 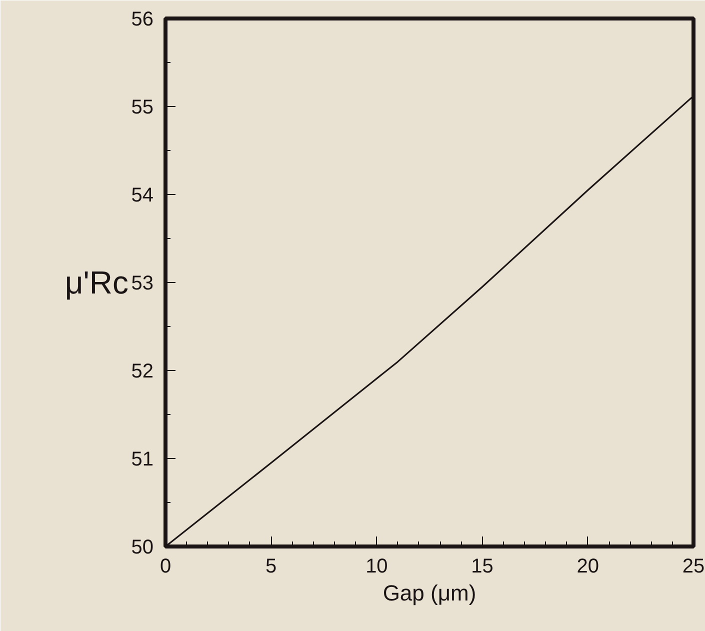 What do you see at coordinates (142, 19) in the screenshot?
I see `y-tick-label: 56` at bounding box center [142, 19].